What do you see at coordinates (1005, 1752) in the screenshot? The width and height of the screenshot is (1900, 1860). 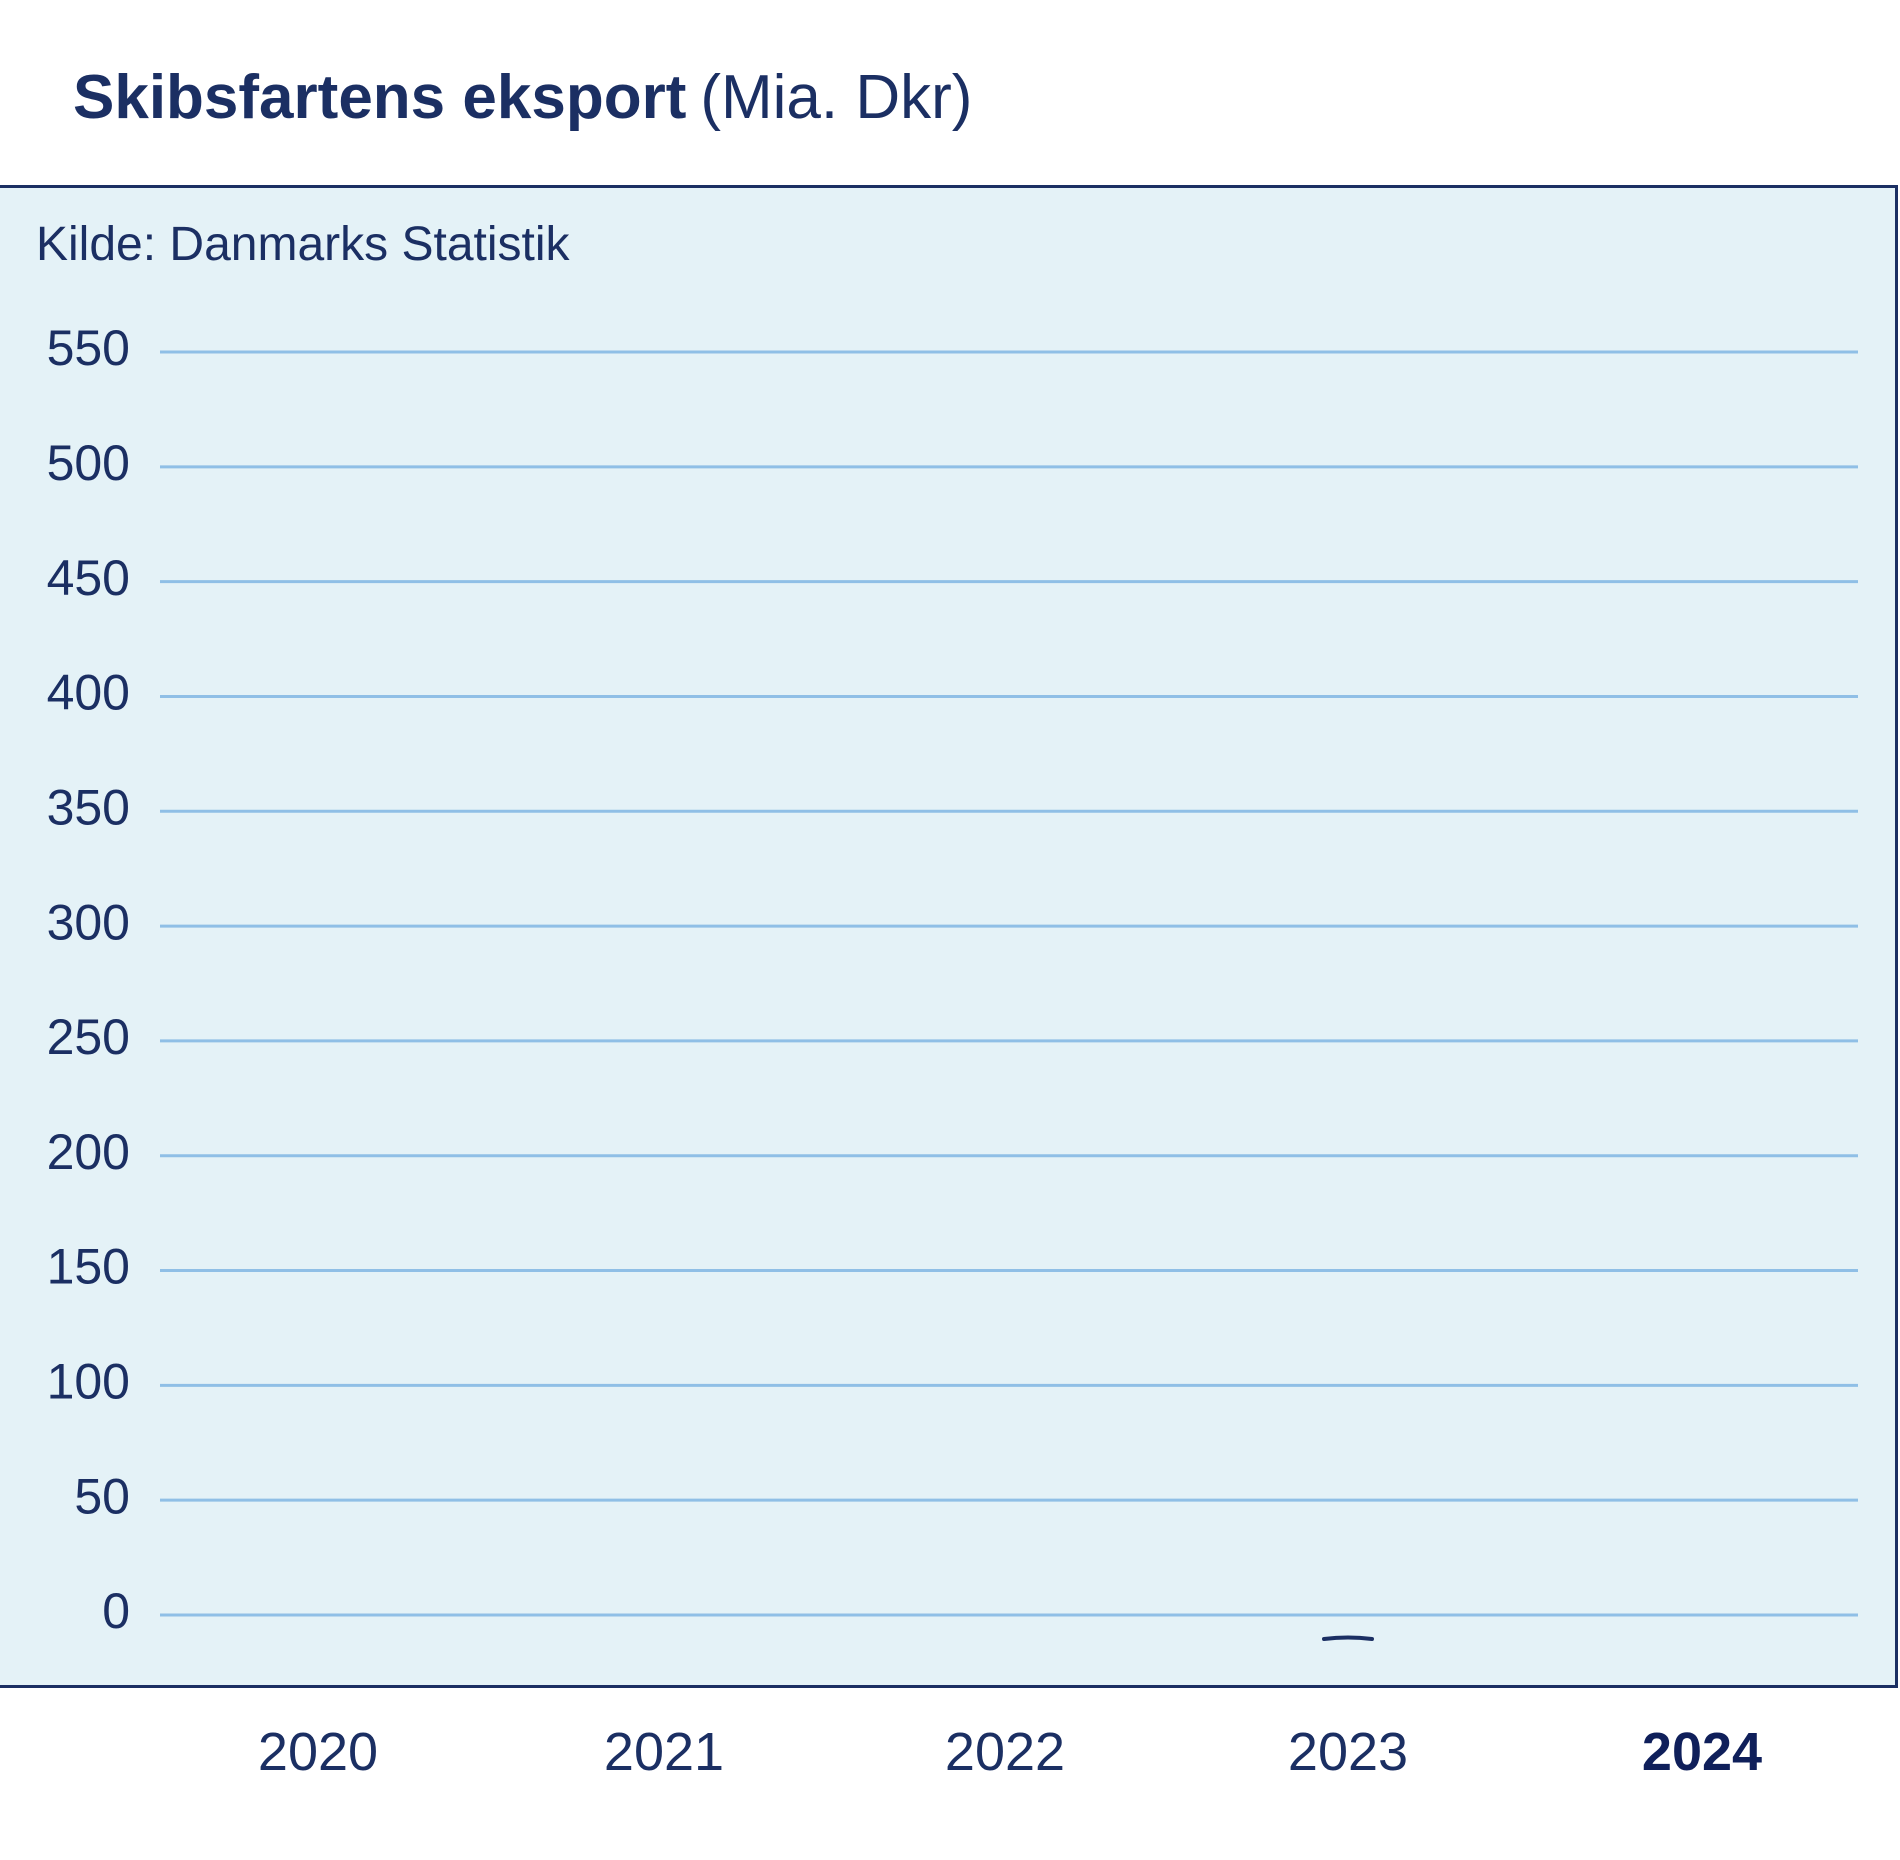 I see `x-tick-label-2022: 2022` at bounding box center [1005, 1752].